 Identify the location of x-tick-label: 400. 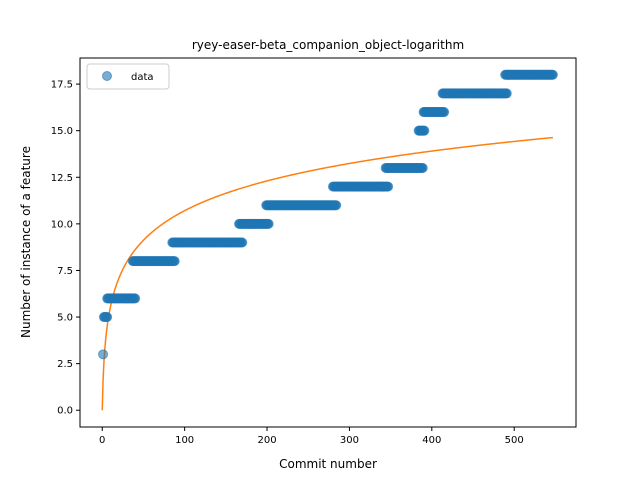
(431, 440).